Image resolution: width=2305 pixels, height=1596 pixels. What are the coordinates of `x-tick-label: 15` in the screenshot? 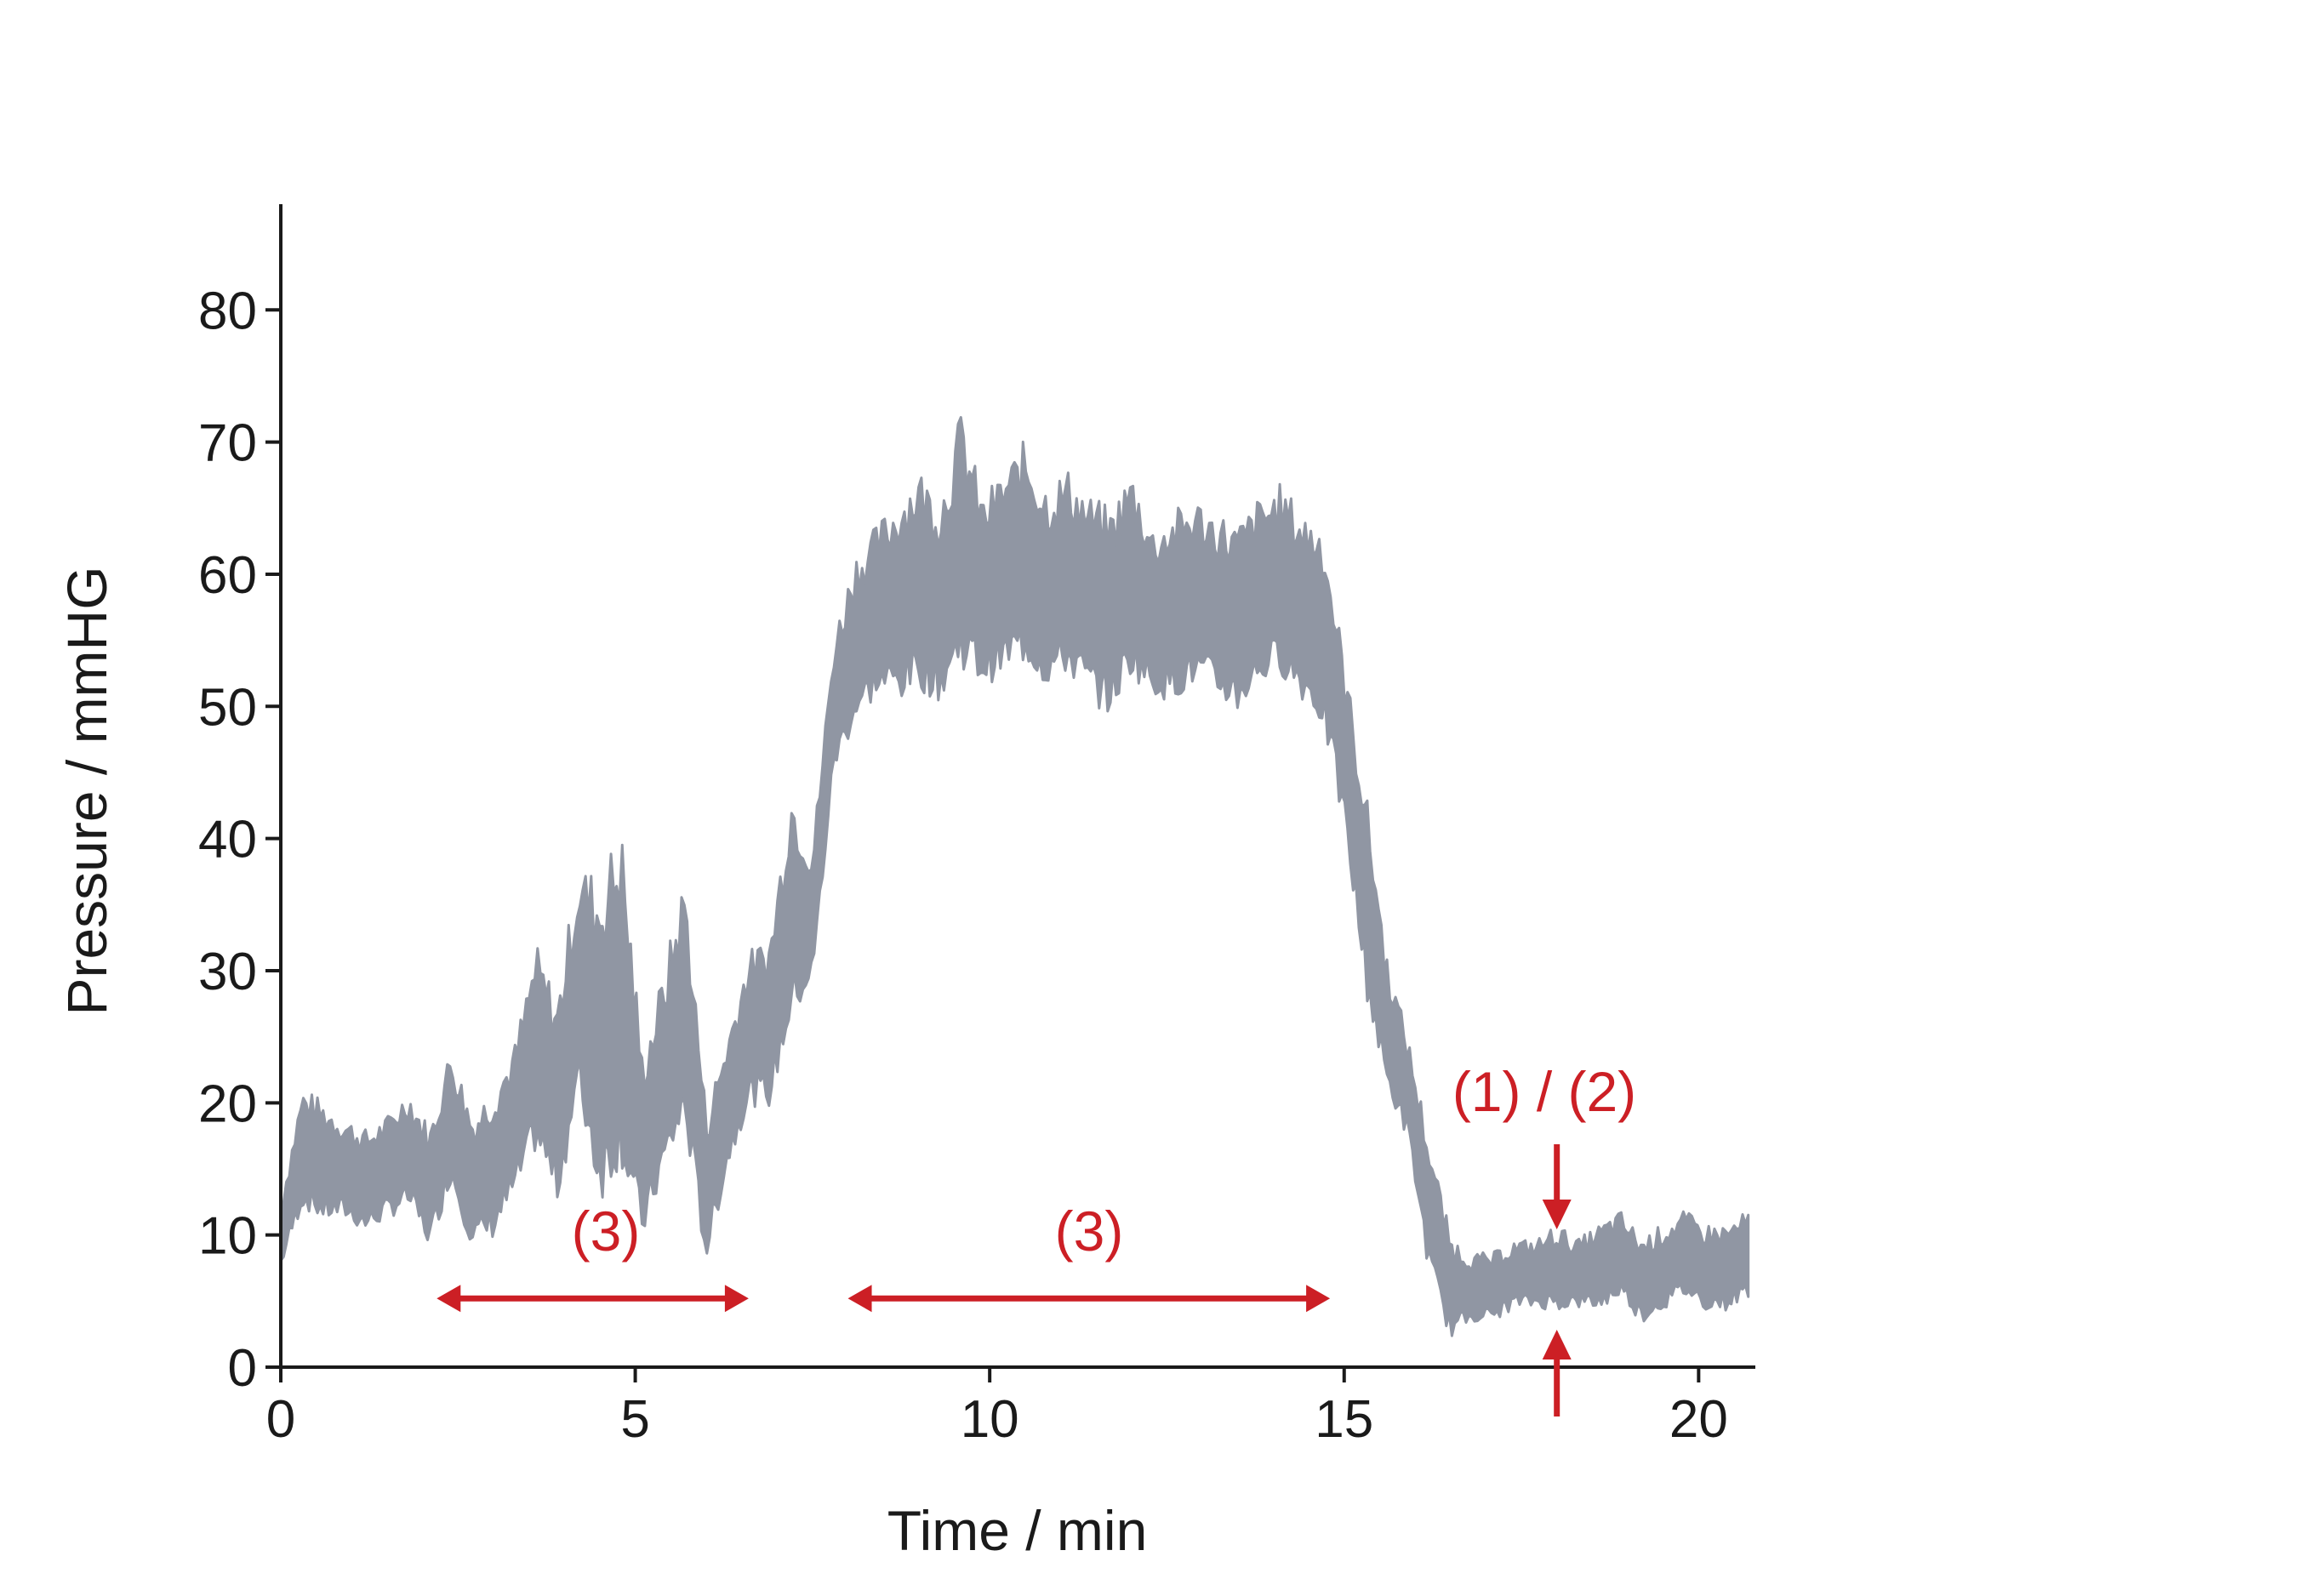 It's located at (1344, 1420).